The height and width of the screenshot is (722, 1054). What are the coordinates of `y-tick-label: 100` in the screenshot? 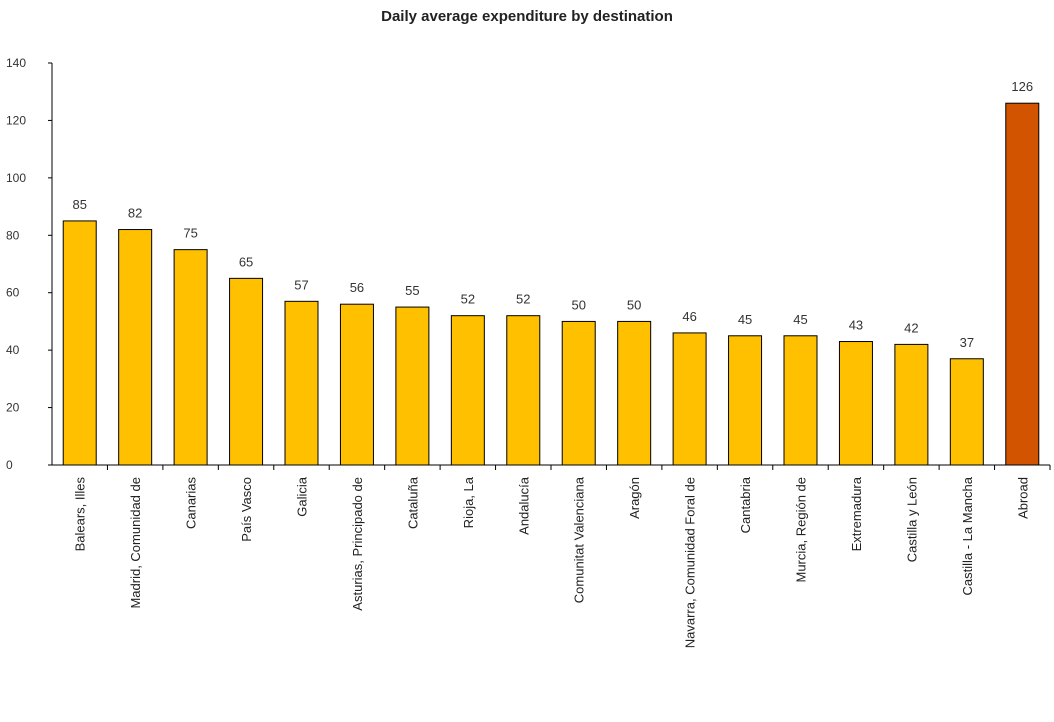 It's located at (16, 178).